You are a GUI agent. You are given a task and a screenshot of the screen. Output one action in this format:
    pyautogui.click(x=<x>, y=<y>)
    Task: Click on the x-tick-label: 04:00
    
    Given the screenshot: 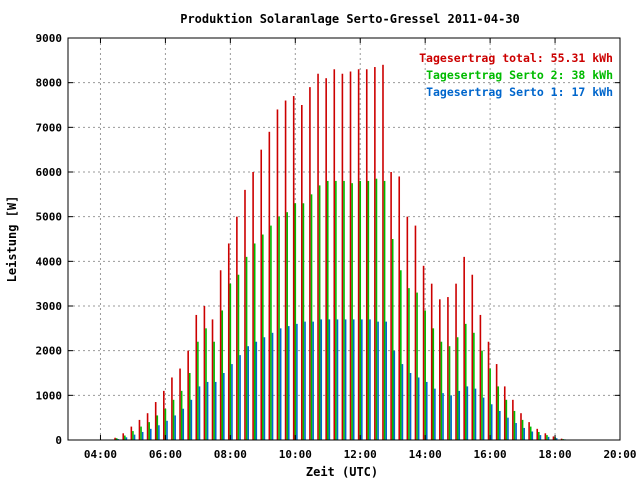 What is the action you would take?
    pyautogui.click(x=100, y=454)
    